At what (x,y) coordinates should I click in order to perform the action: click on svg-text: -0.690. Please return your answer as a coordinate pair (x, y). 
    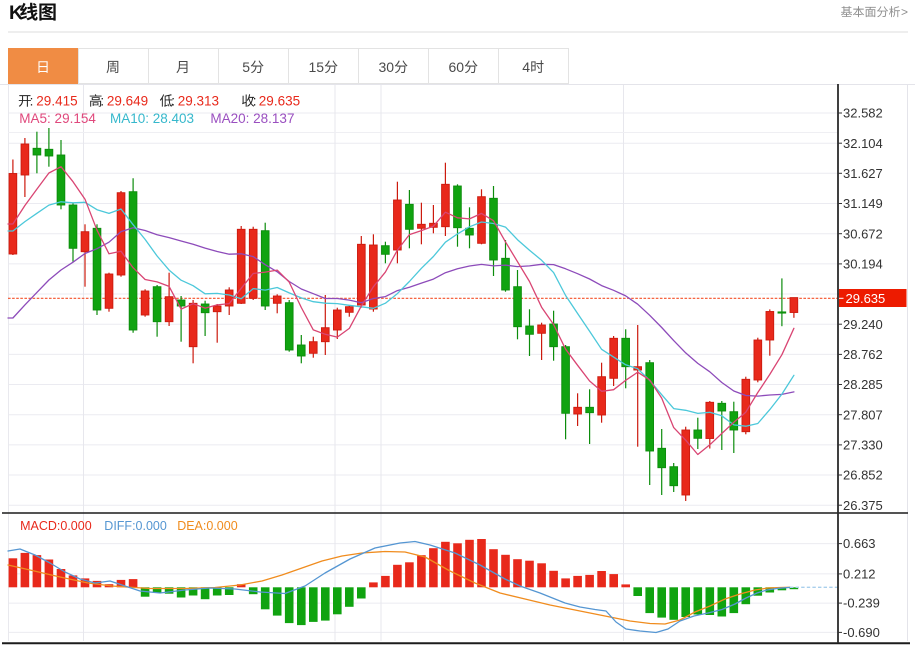
    Looking at the image, I should click on (861, 632).